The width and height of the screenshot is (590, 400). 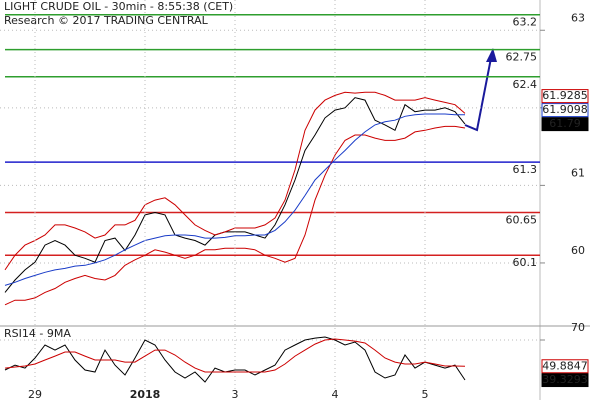 What do you see at coordinates (145, 394) in the screenshot?
I see `x-tick-label: 2018` at bounding box center [145, 394].